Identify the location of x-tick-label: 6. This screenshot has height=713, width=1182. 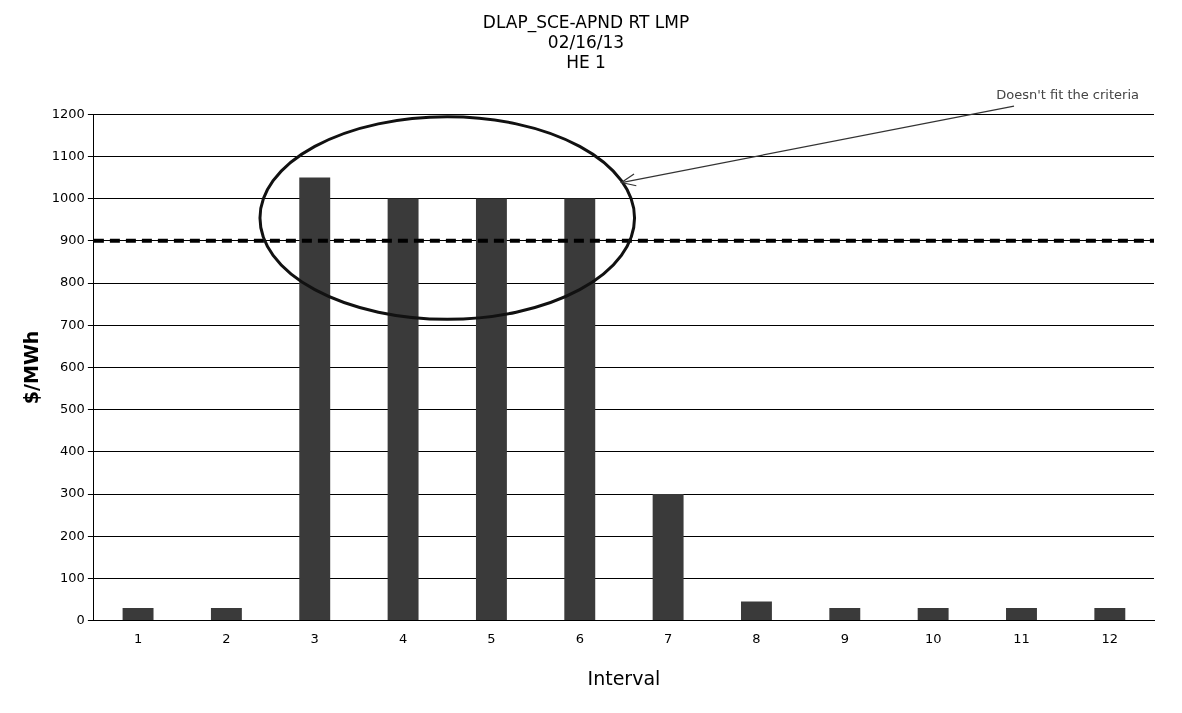
(579, 638).